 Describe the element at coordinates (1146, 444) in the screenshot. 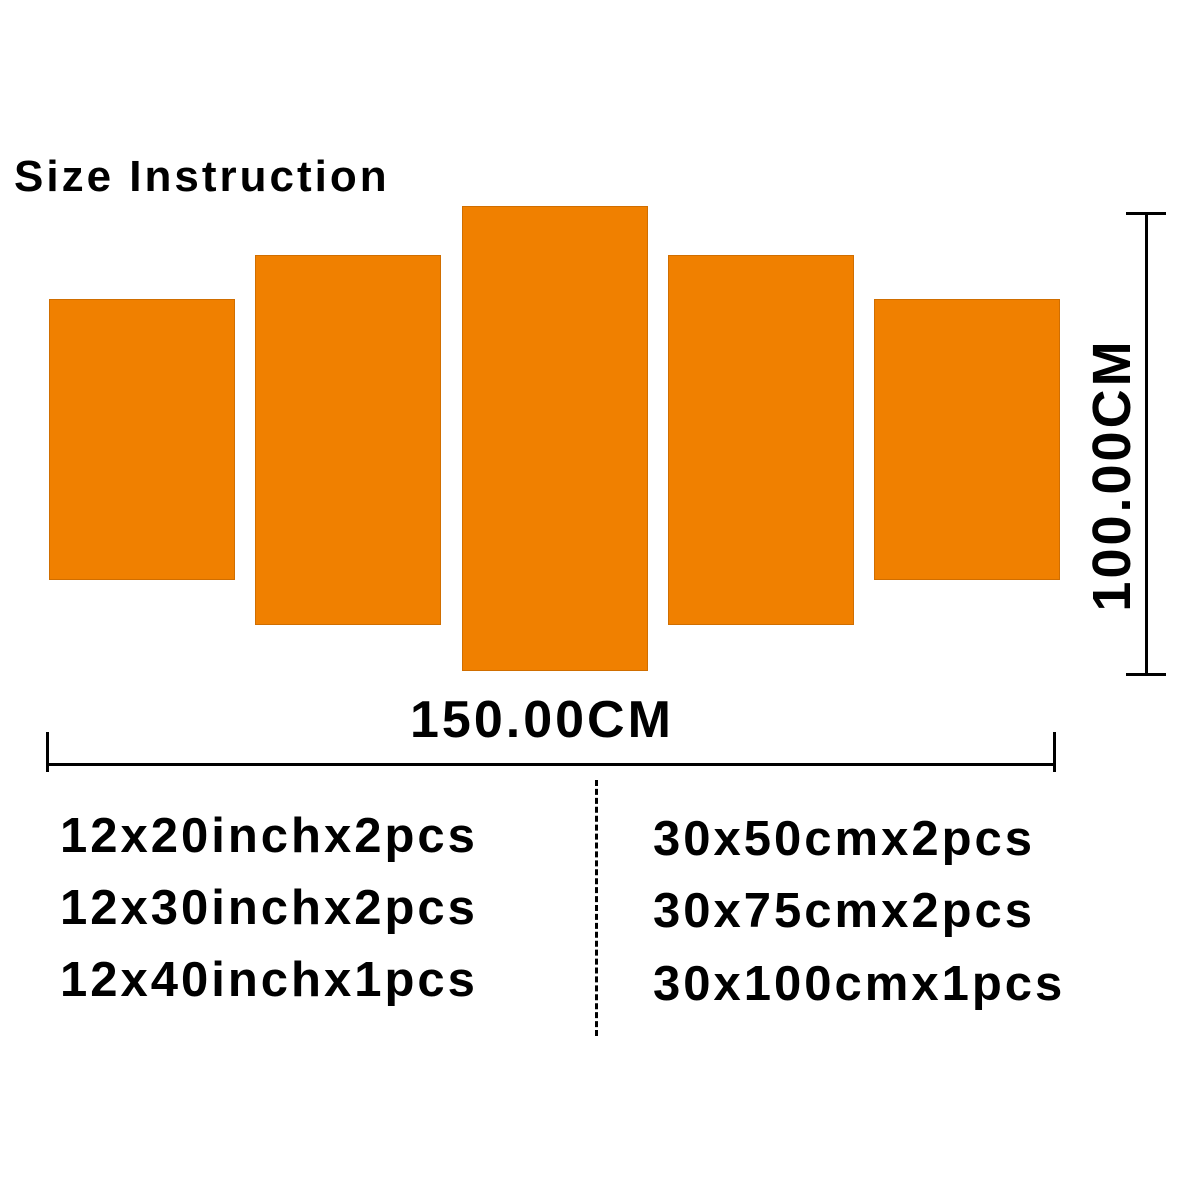

I see `height-dimension-line` at that location.